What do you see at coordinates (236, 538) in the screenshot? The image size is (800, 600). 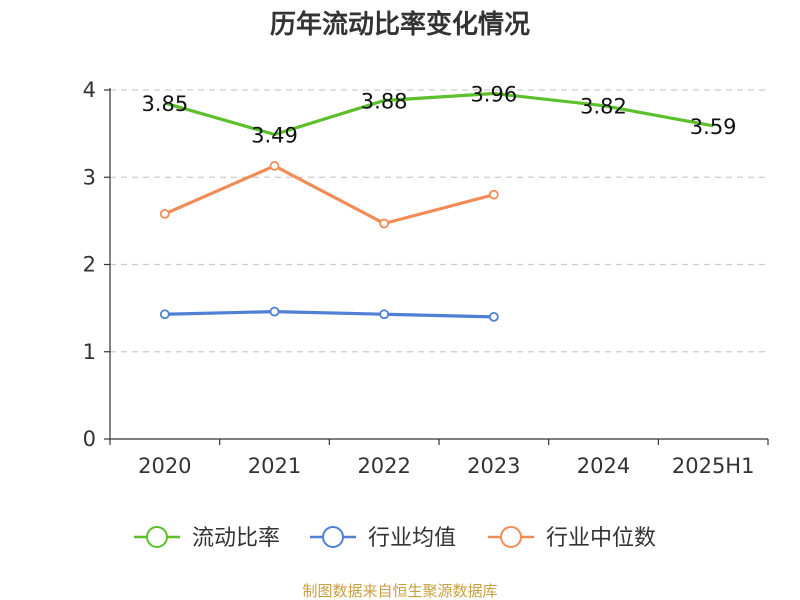 I see `legend-label: 流动比率` at bounding box center [236, 538].